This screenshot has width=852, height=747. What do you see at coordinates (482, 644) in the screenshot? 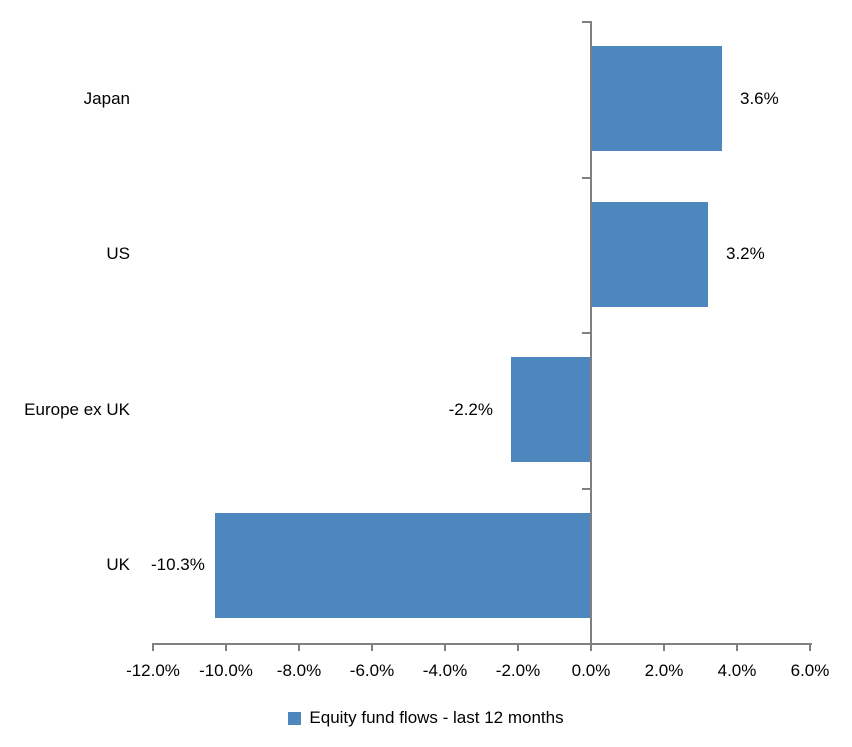
I see `x-axis-line` at bounding box center [482, 644].